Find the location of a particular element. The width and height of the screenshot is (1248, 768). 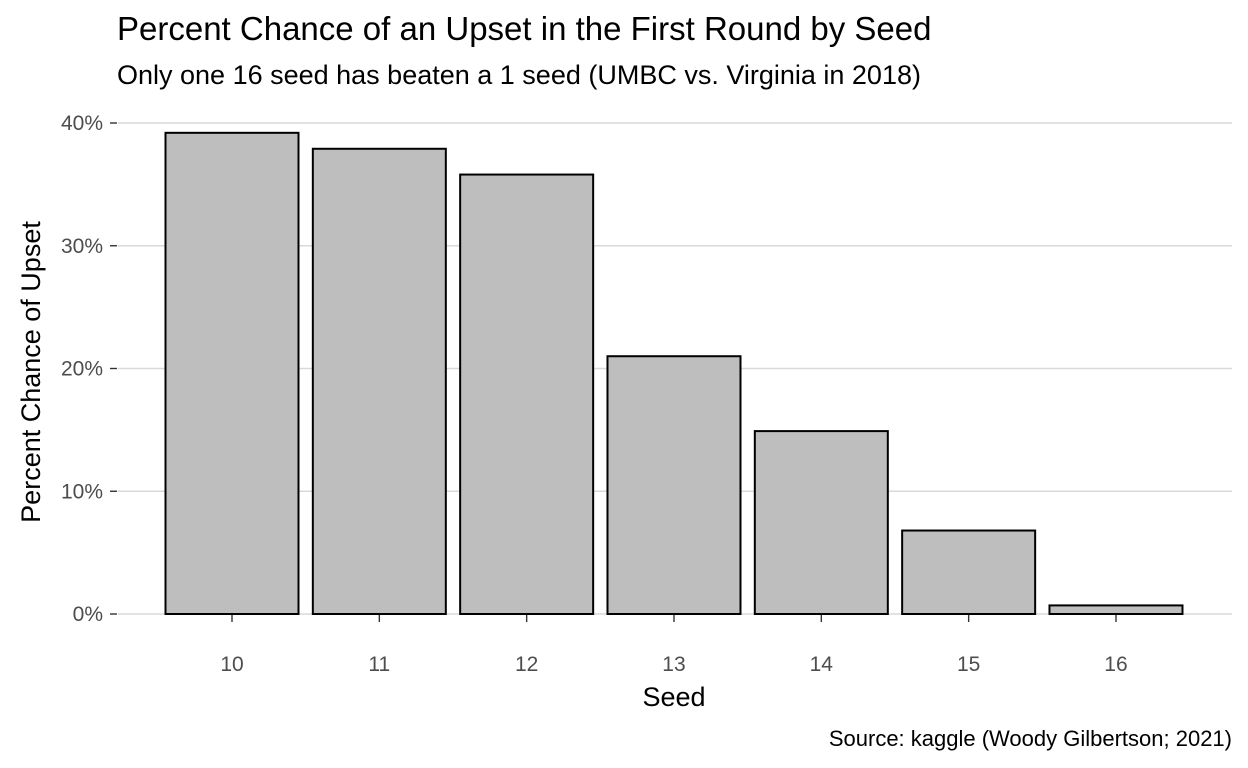

y-tick-label: 30% is located at coordinates (82, 246).